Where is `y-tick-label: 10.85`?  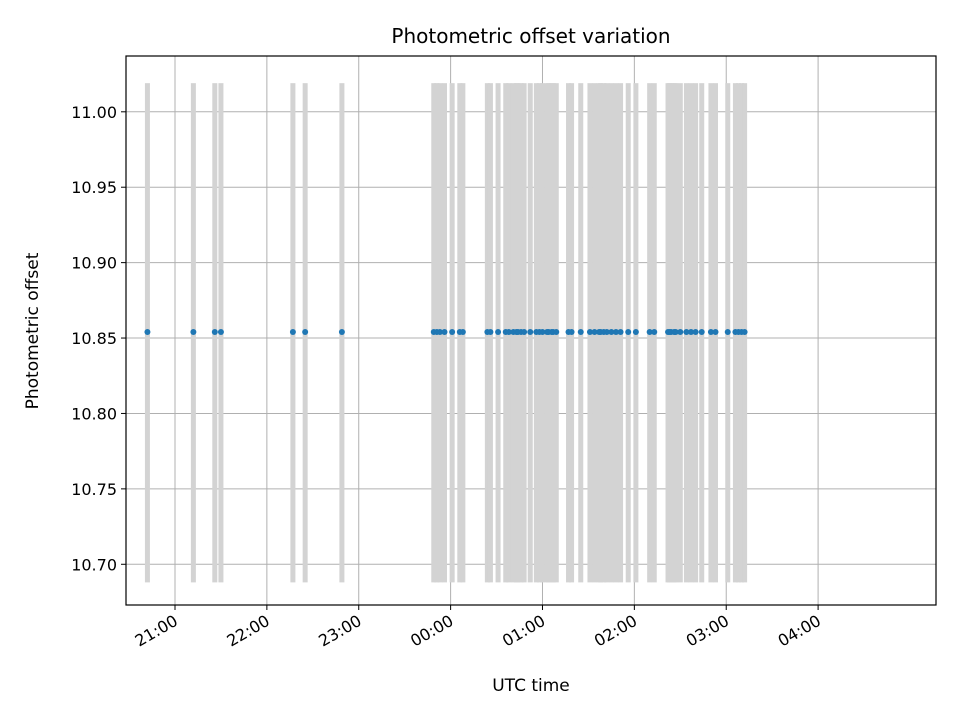 y-tick-label: 10.85 is located at coordinates (94, 338).